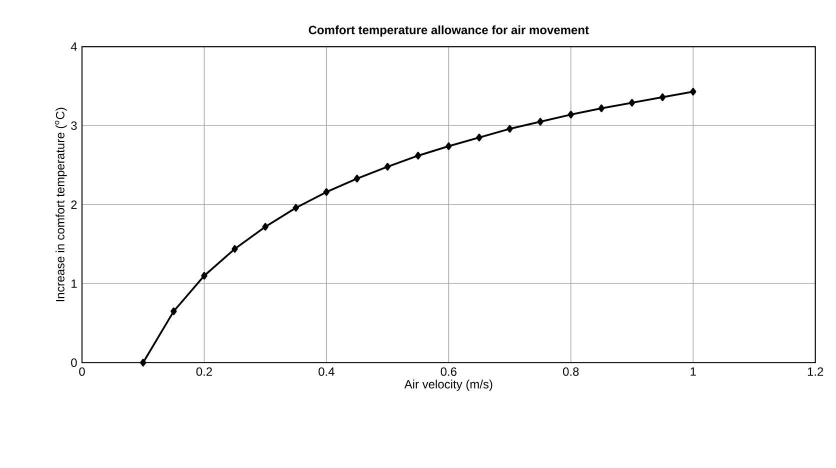 The width and height of the screenshot is (836, 468). Describe the element at coordinates (326, 371) in the screenshot. I see `x-tick-label: 0.4` at that location.